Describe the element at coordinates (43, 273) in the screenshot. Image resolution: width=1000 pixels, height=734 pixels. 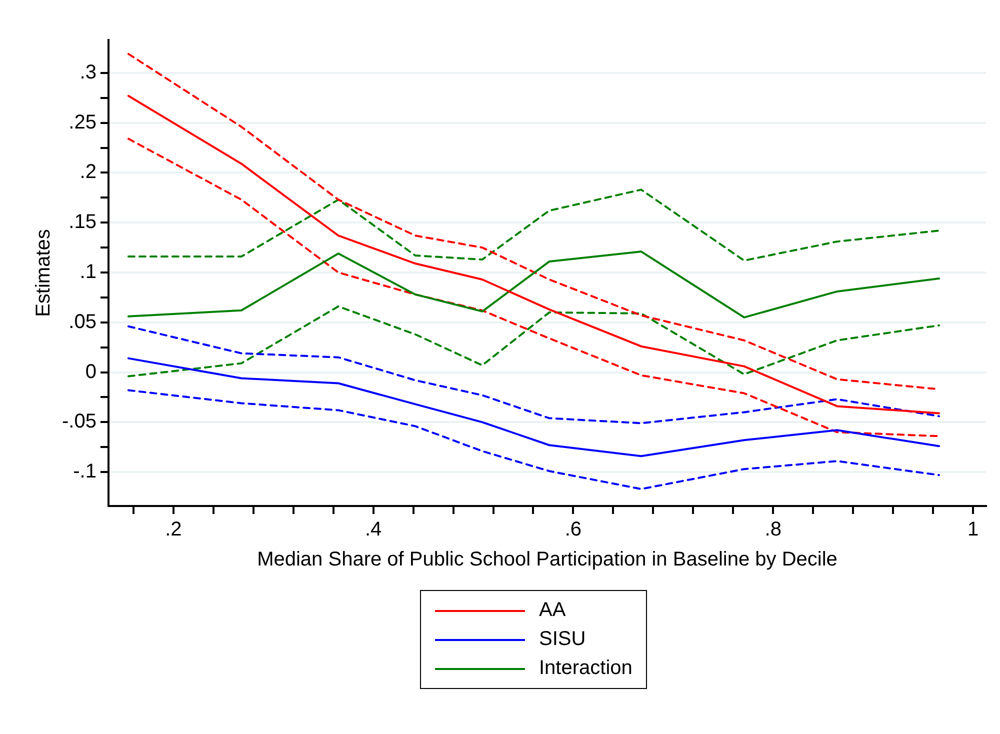
I see `y-axis-title: Estimates` at that location.